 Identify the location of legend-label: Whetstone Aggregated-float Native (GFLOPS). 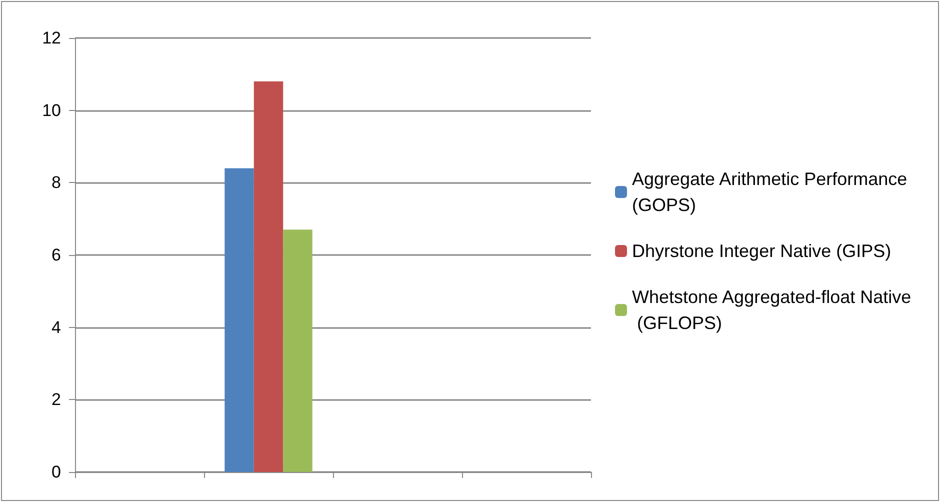
(774, 310).